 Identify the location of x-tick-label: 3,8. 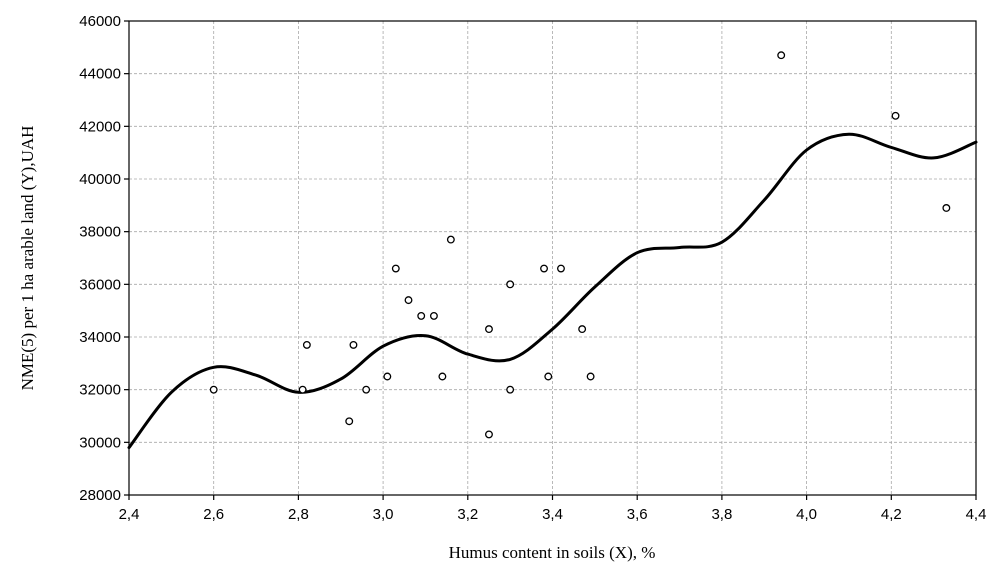
(721, 514).